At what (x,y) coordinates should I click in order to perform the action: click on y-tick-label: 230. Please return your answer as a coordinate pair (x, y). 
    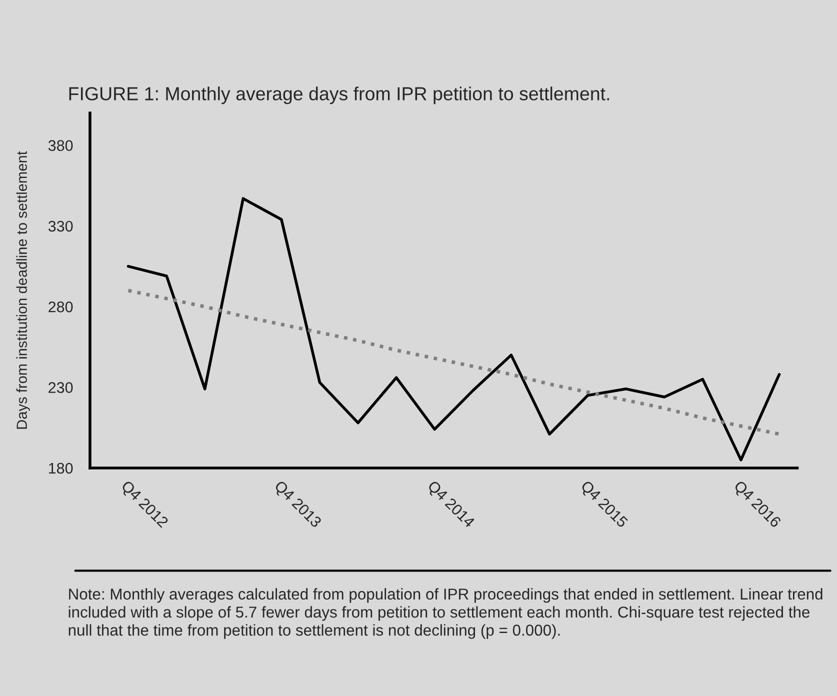
    Looking at the image, I should click on (60, 388).